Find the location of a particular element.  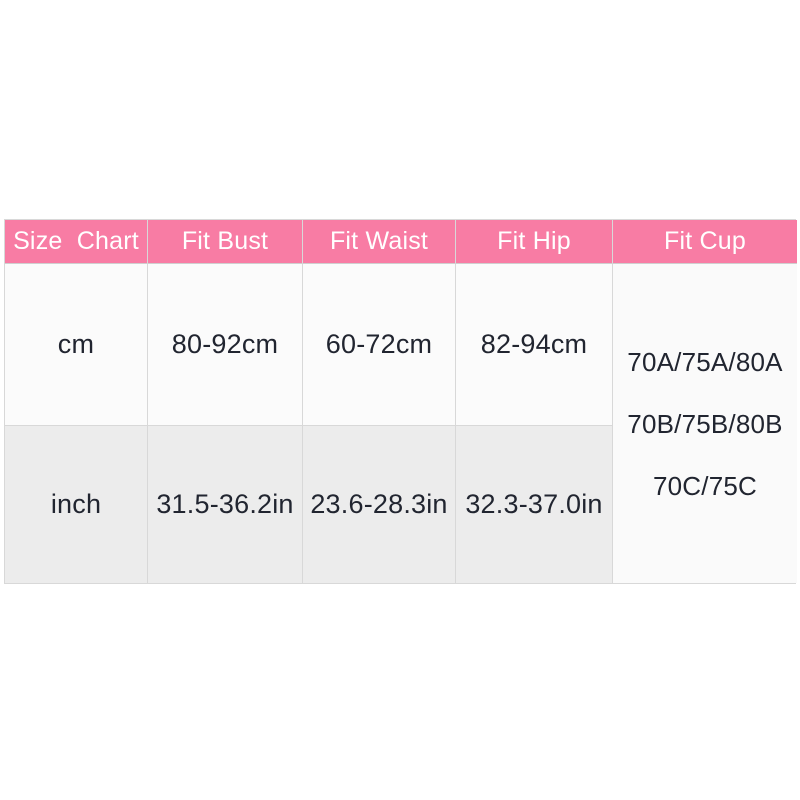

cell-waist-inch: 23.6-28.3in is located at coordinates (379, 504).